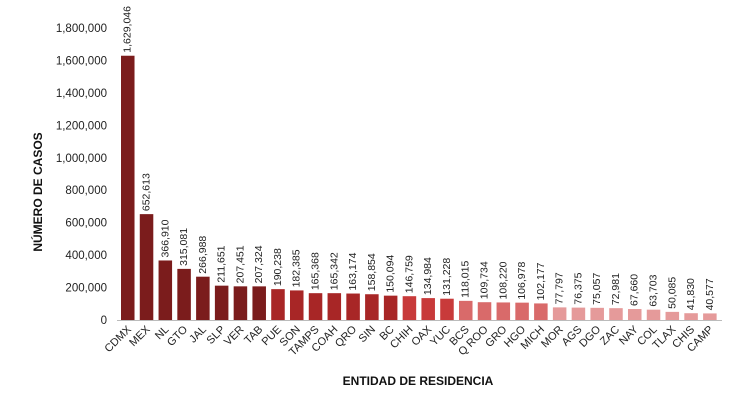 This screenshot has height=406, width=754. Describe the element at coordinates (353, 306) in the screenshot. I see `bar-qro` at that location.